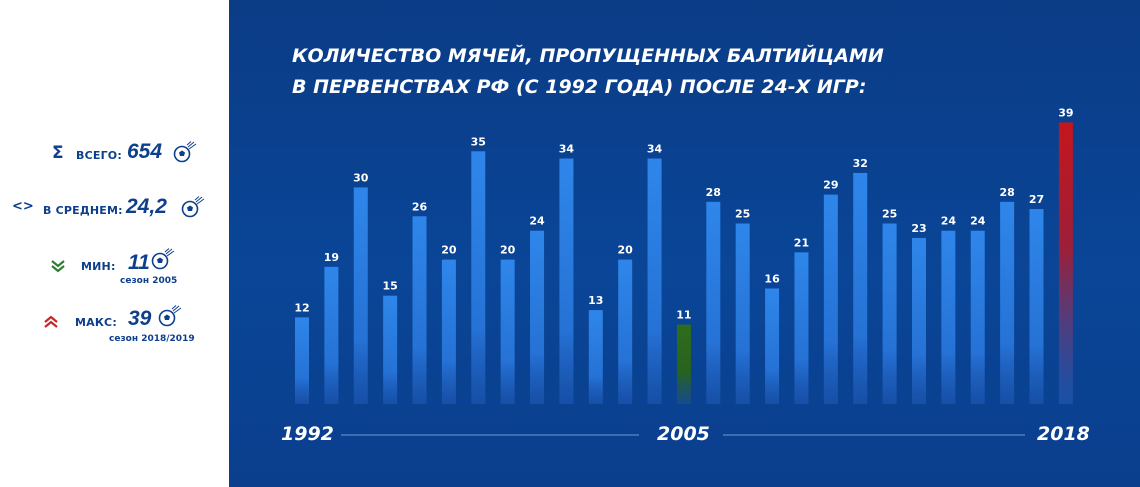 The height and width of the screenshot is (487, 1140). What do you see at coordinates (1036, 306) in the screenshot?
I see `bar-2017` at bounding box center [1036, 306].